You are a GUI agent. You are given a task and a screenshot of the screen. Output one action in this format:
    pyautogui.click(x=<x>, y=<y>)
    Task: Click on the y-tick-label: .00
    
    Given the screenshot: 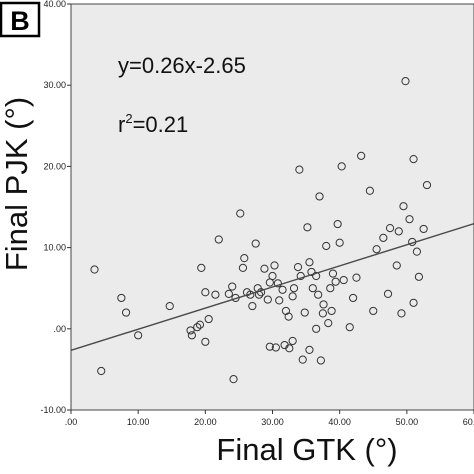 What is the action you would take?
    pyautogui.click(x=59, y=329)
    